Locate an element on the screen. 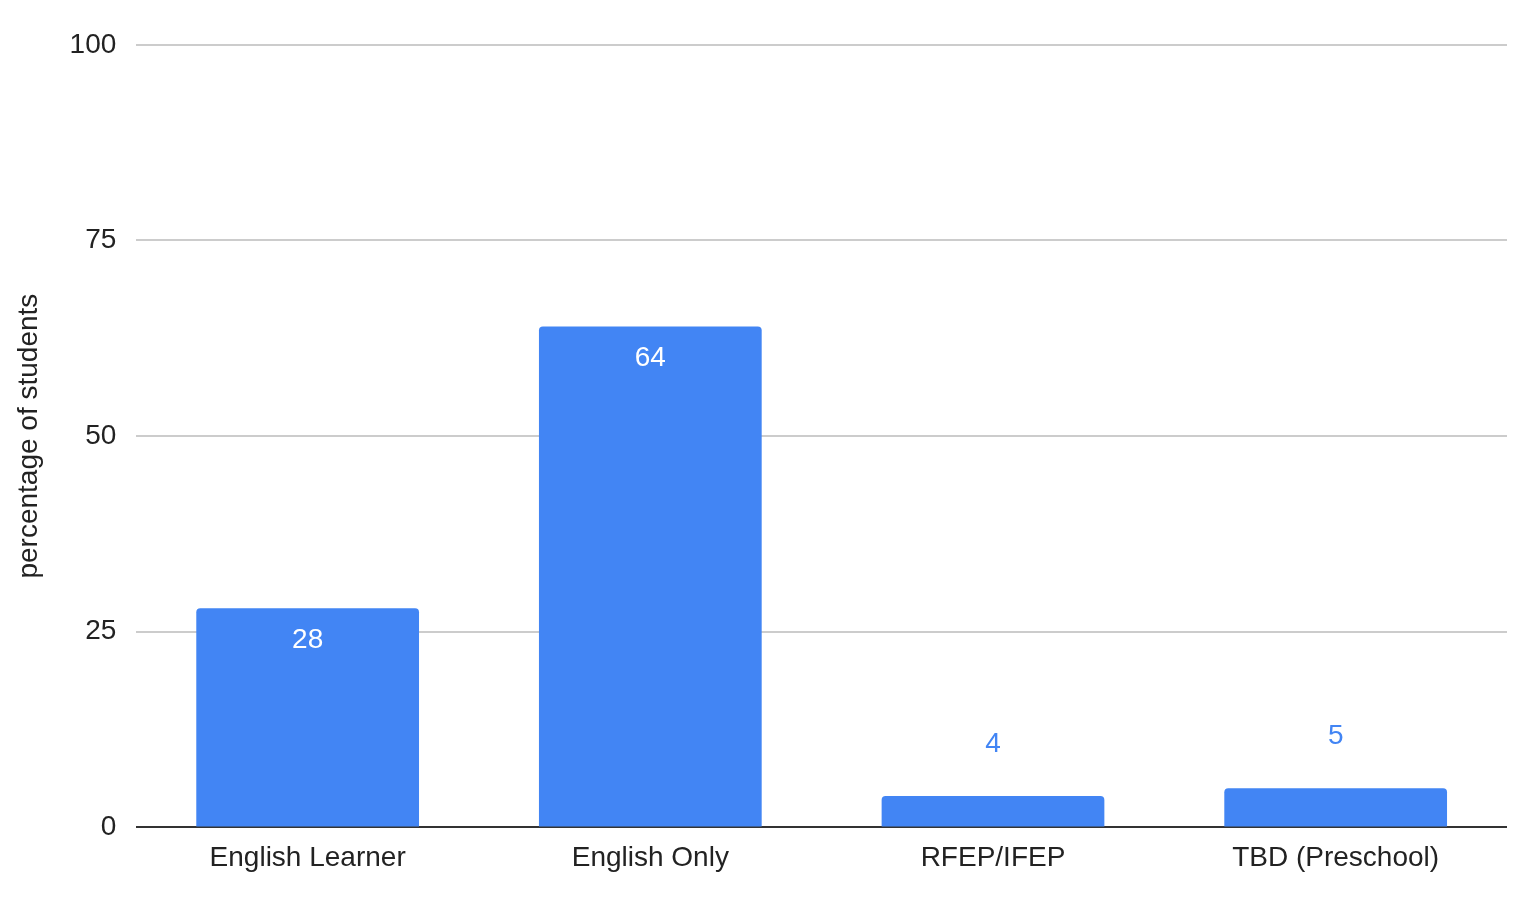 Image resolution: width=1515 pixels, height=897 pixels. y-tick-label: 50 is located at coordinates (101, 434).